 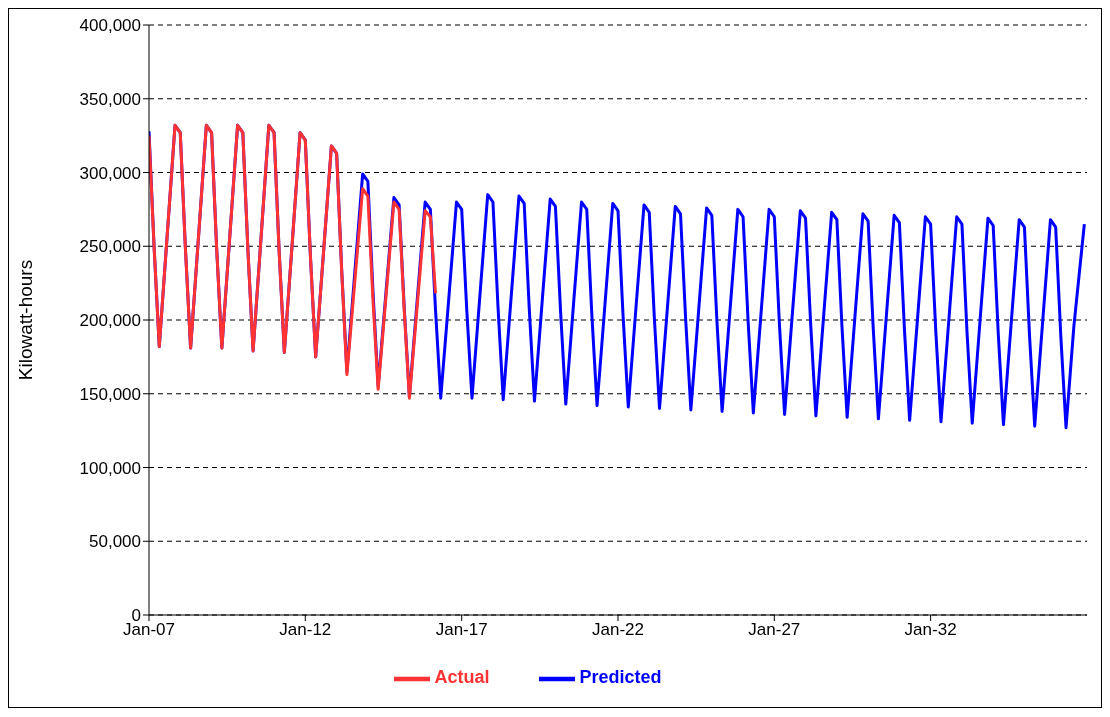 What do you see at coordinates (461, 630) in the screenshot?
I see `x-tick-label: Jan-17` at bounding box center [461, 630].